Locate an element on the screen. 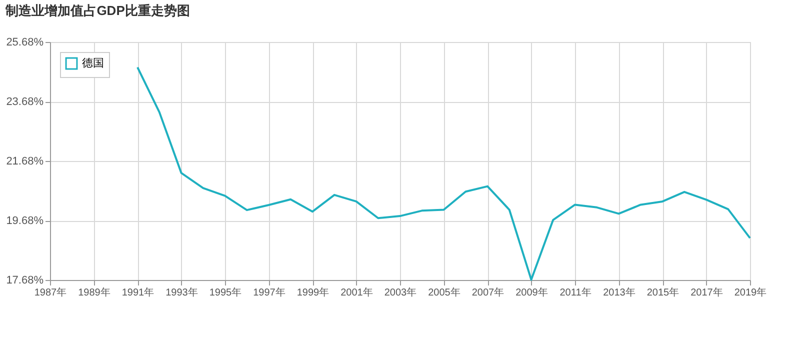  x-tick-label: 1987年 is located at coordinates (50, 292).